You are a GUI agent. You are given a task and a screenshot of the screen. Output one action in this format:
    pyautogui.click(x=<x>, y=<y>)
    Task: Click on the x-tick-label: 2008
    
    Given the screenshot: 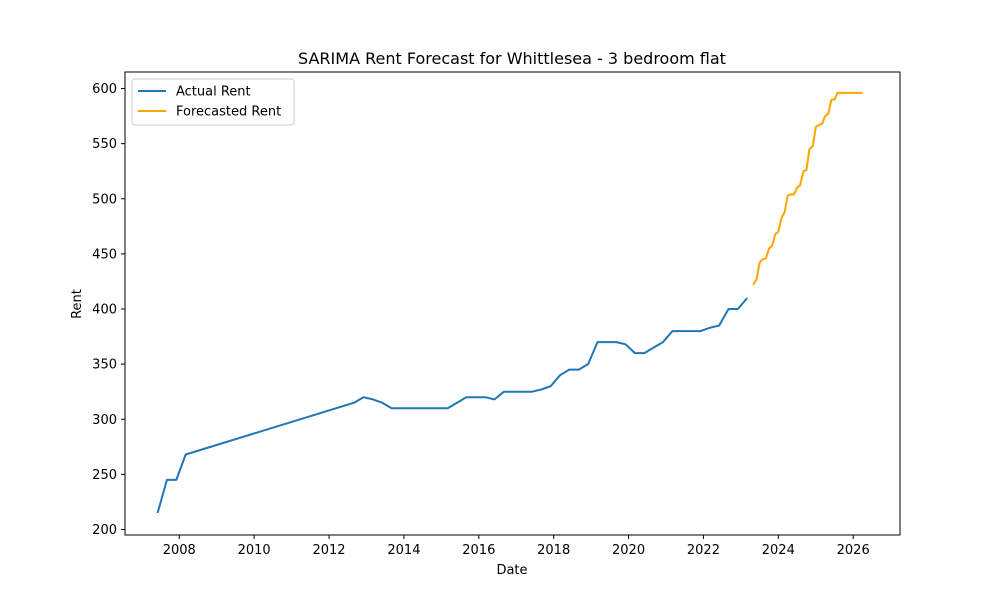 What is the action you would take?
    pyautogui.click(x=179, y=550)
    